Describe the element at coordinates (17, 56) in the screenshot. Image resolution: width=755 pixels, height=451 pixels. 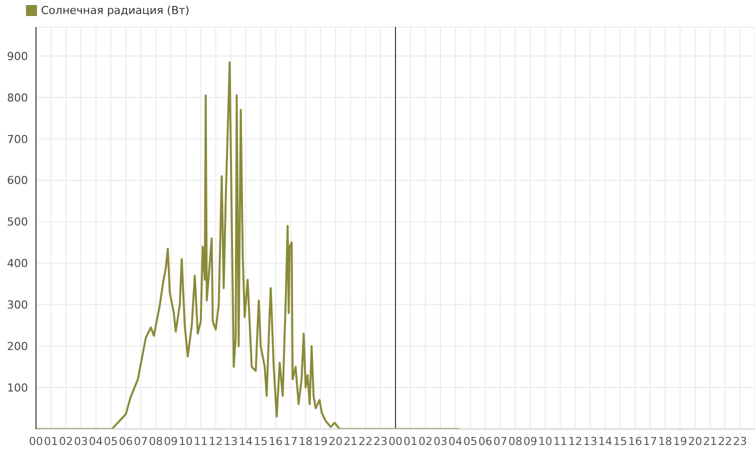
I see `y-tick-label: 900` at that location.